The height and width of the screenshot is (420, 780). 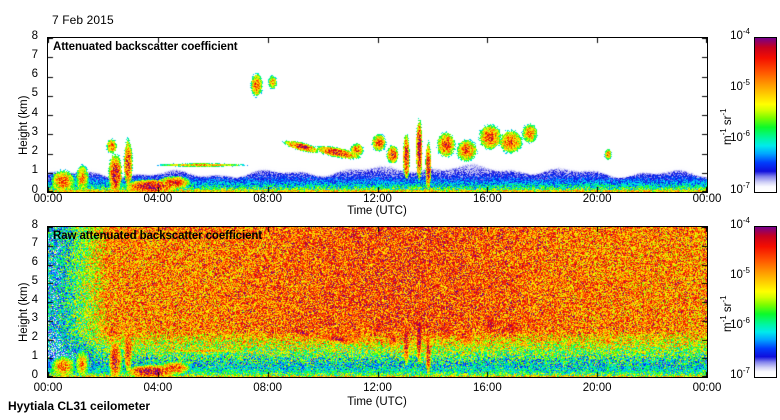 I want to click on colorbar-panel1, so click(x=765, y=115).